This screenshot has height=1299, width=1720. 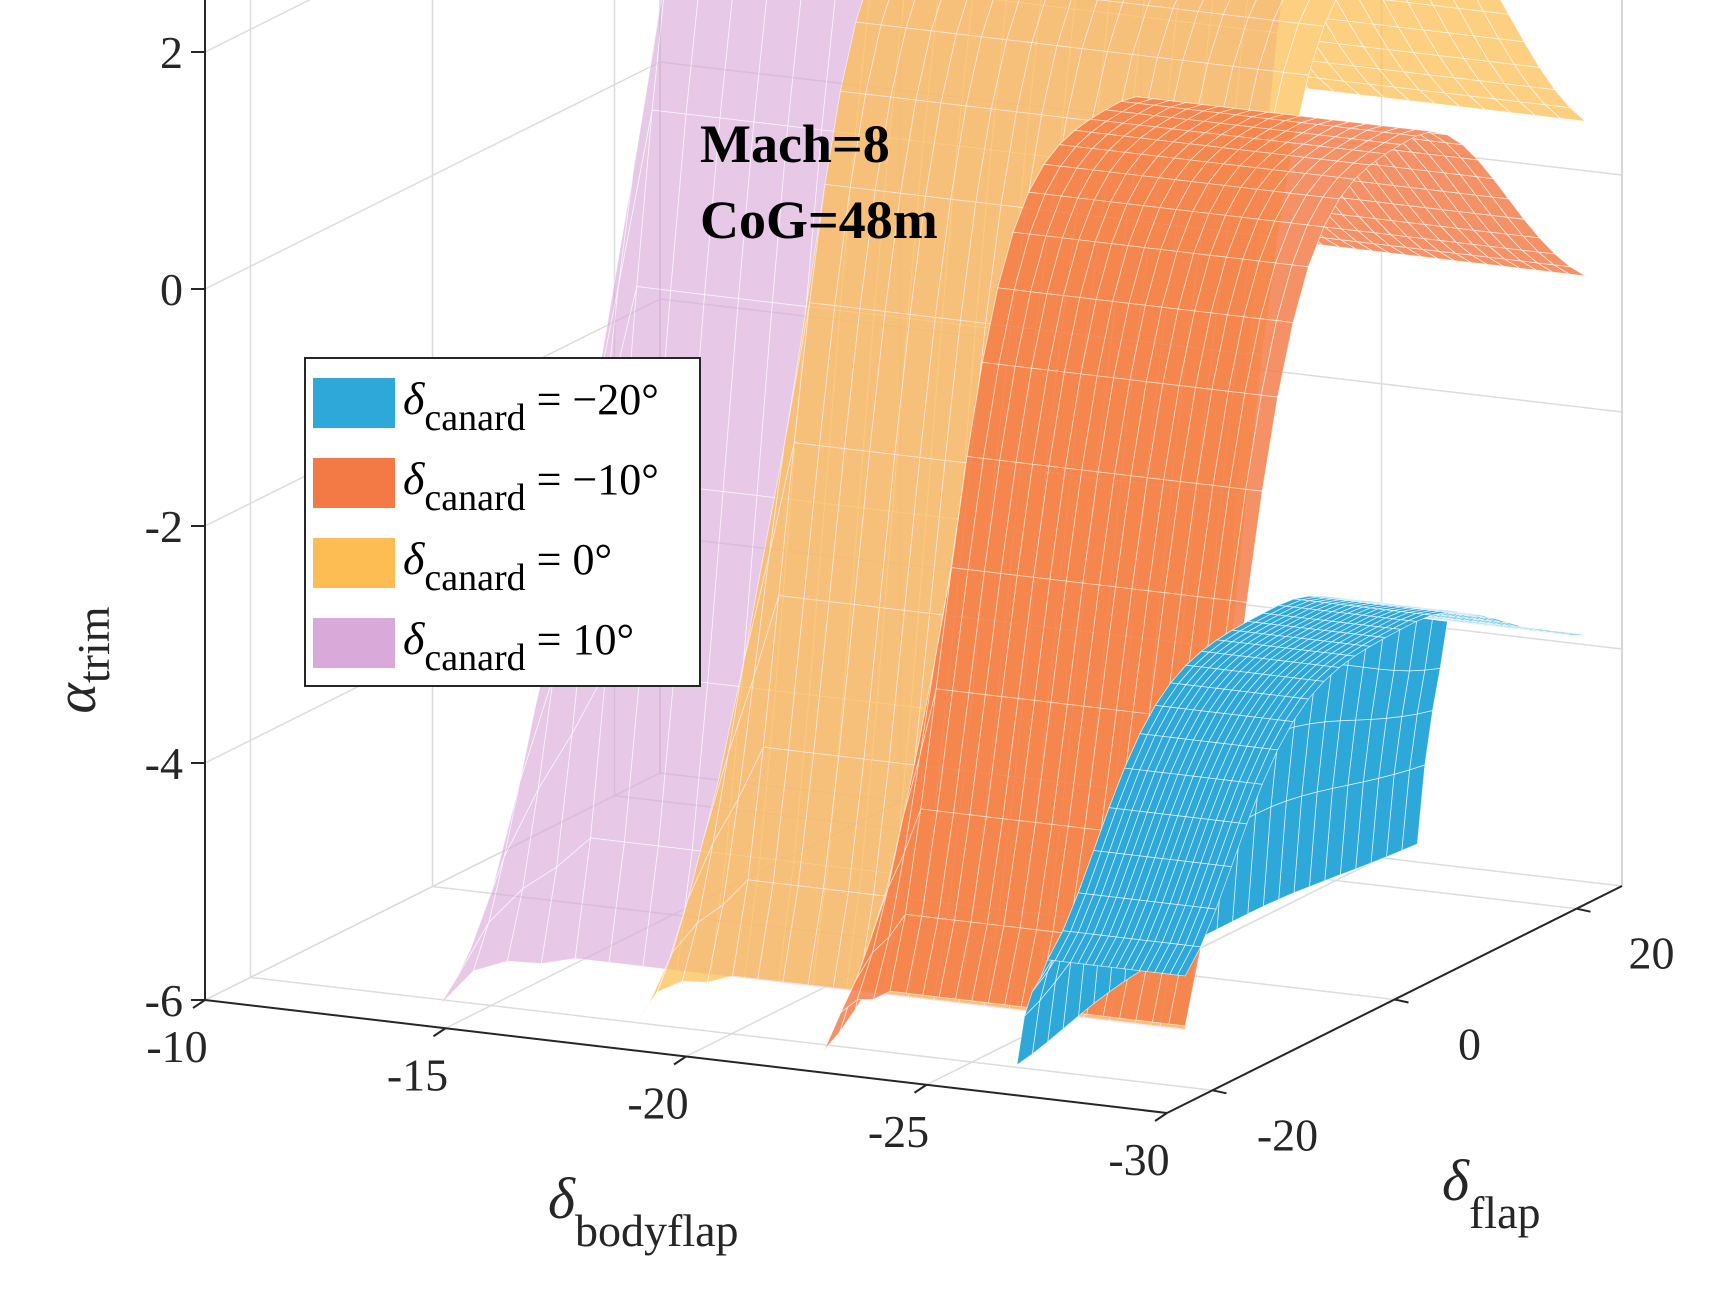 I want to click on z-axis-label: αtrim, so click(x=81, y=659).